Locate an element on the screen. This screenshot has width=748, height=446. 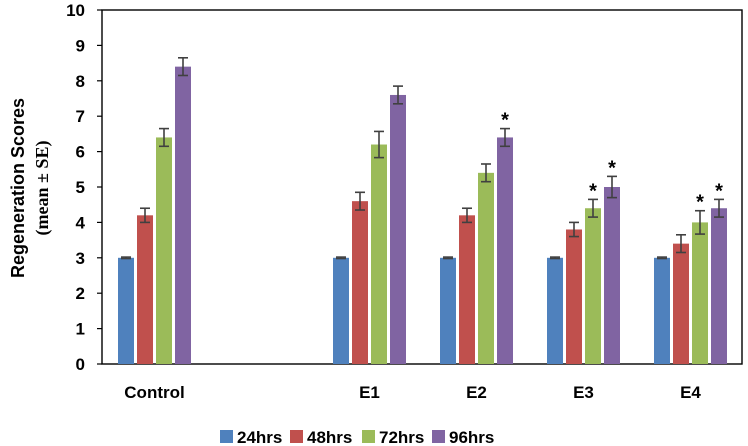
bar-24hrs-e4 is located at coordinates (662, 310).